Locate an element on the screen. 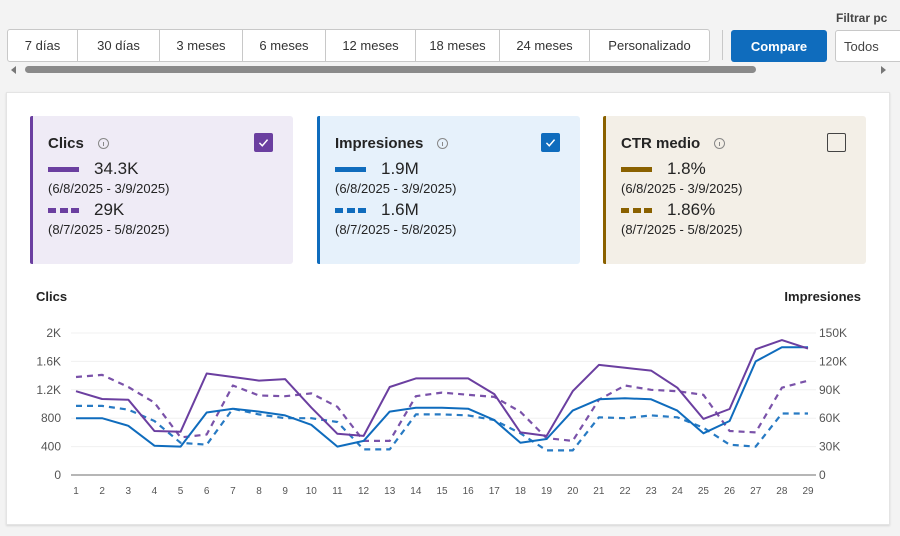  right-axis-tick: 0 is located at coordinates (822, 475).